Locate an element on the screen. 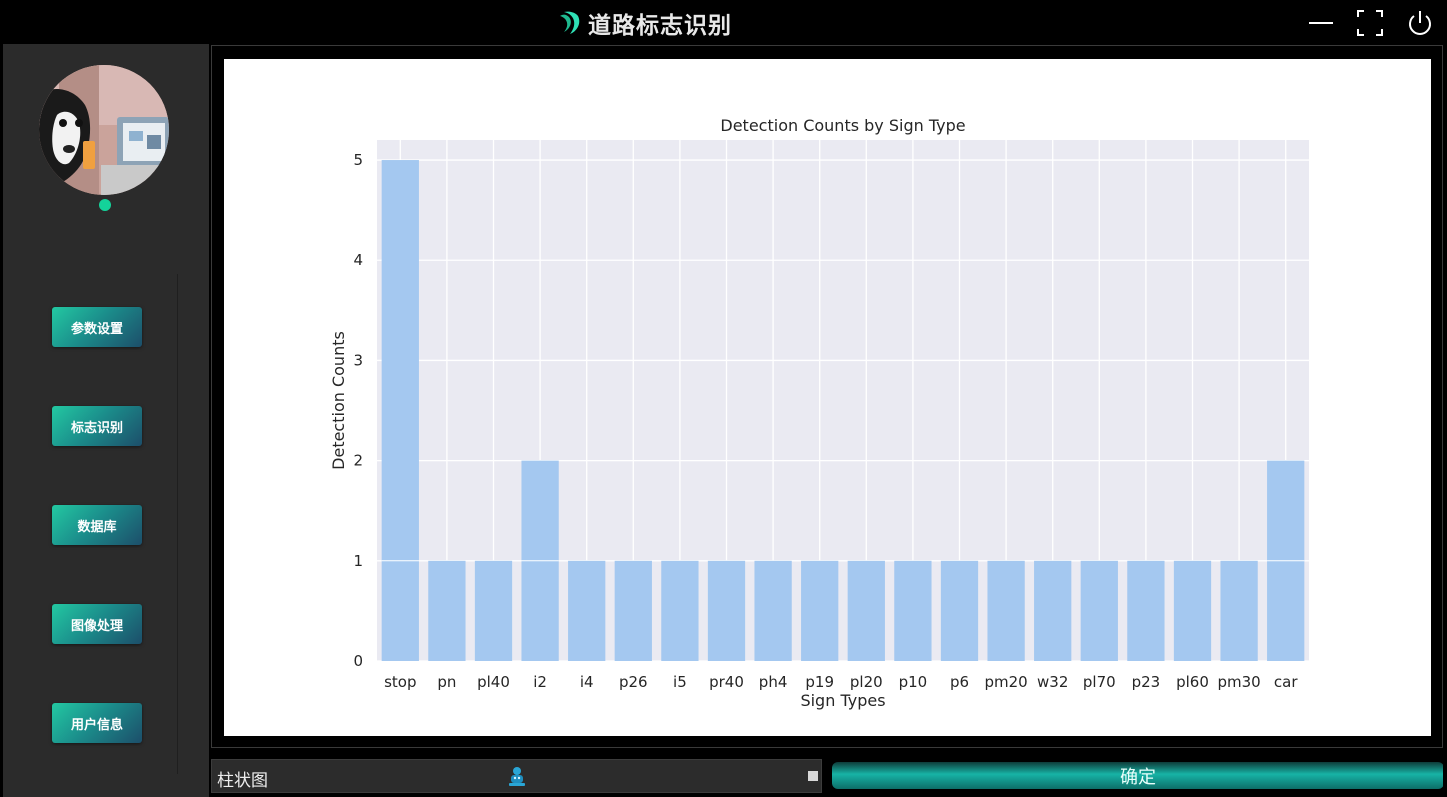 The height and width of the screenshot is (797, 1447). app-title: 道路标志识别 is located at coordinates (660, 26).